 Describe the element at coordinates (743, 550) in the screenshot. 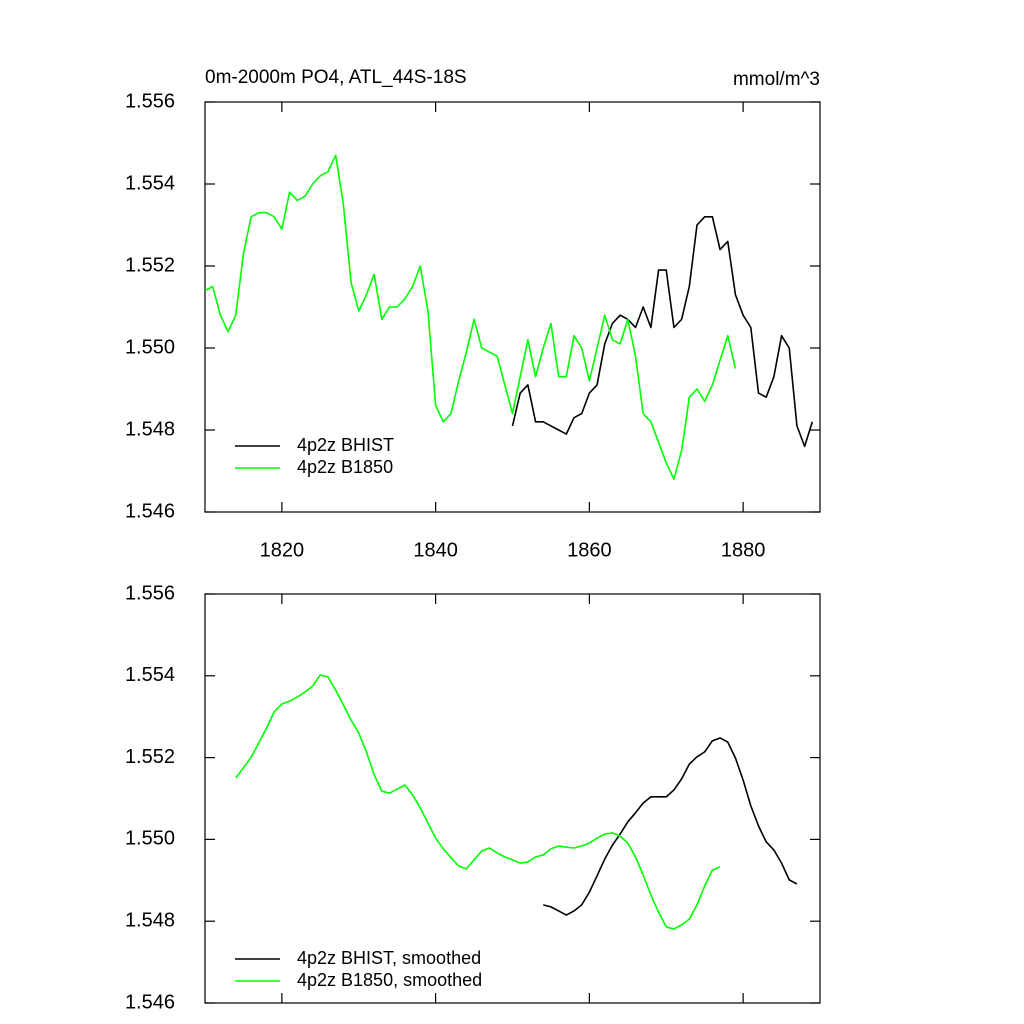

I see `x-tick-label: 1880` at that location.